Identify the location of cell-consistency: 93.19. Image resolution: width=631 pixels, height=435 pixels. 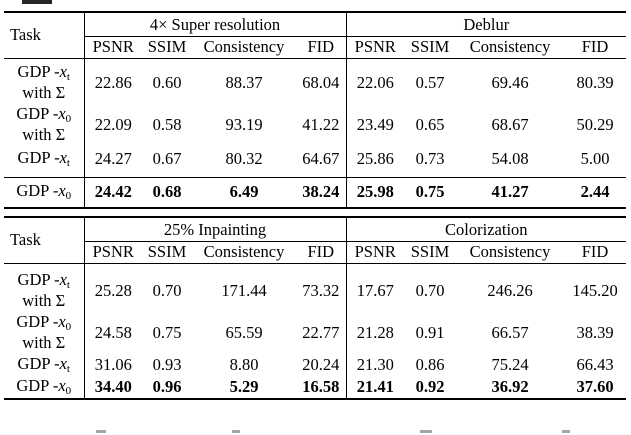
(244, 124).